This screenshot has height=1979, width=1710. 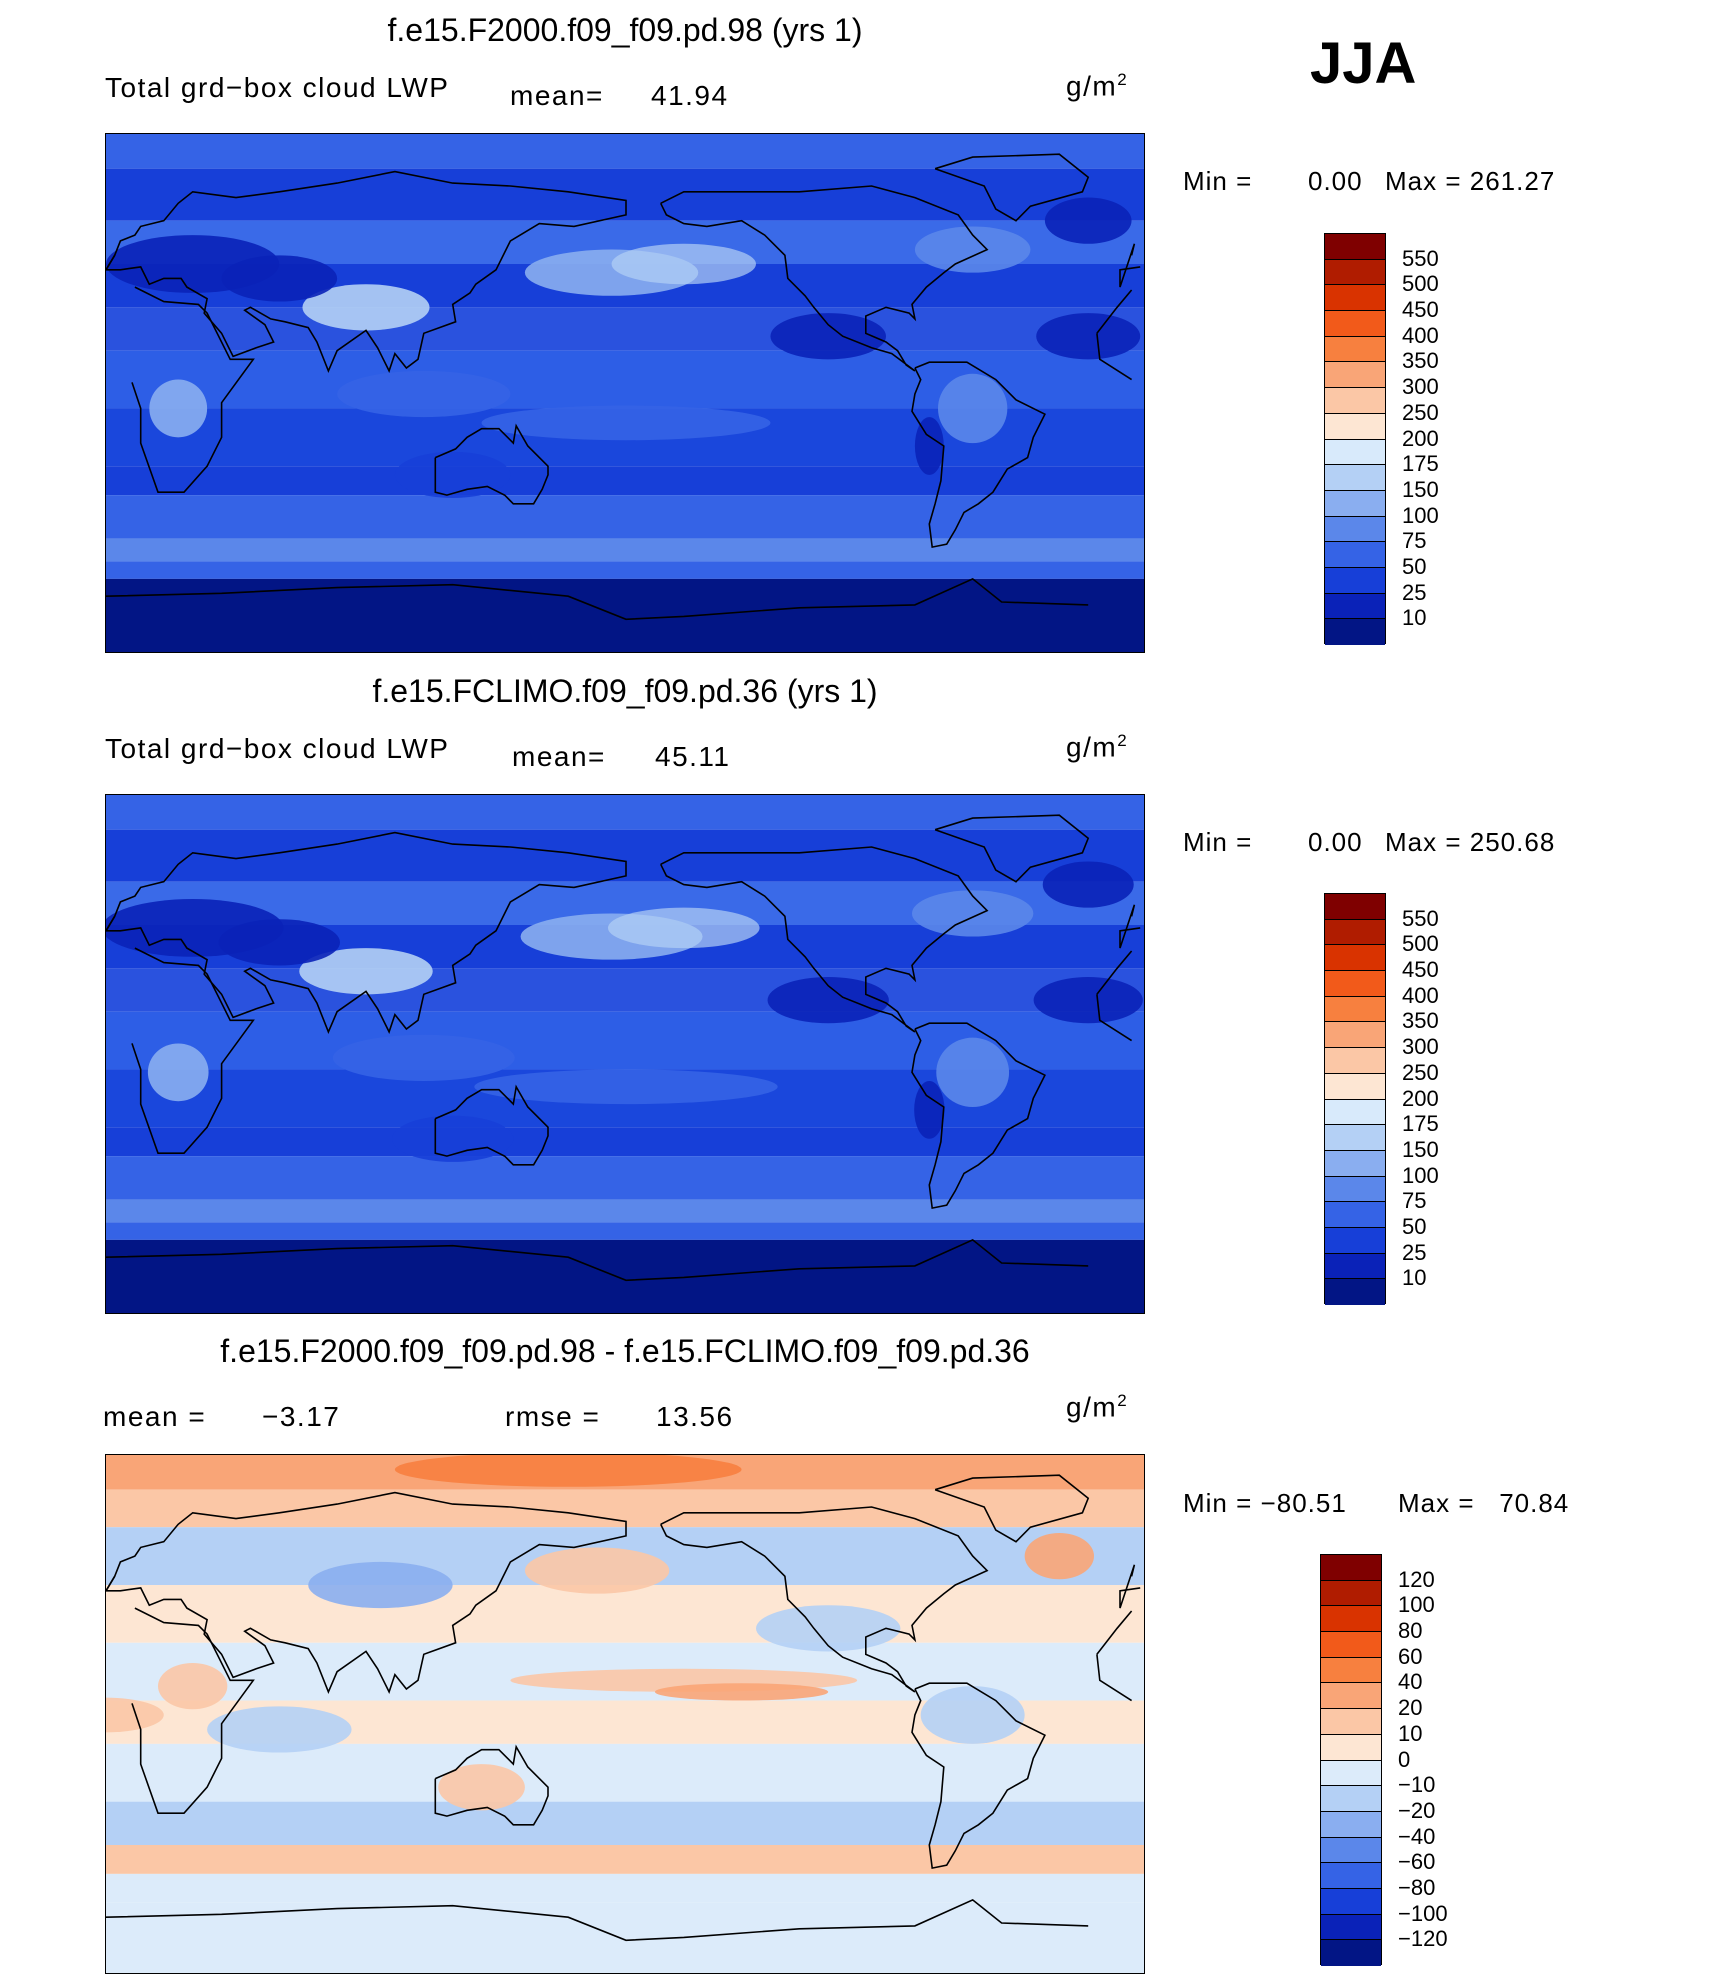 What do you see at coordinates (1423, 1913) in the screenshot?
I see `colorbar-tick-label: −100` at bounding box center [1423, 1913].